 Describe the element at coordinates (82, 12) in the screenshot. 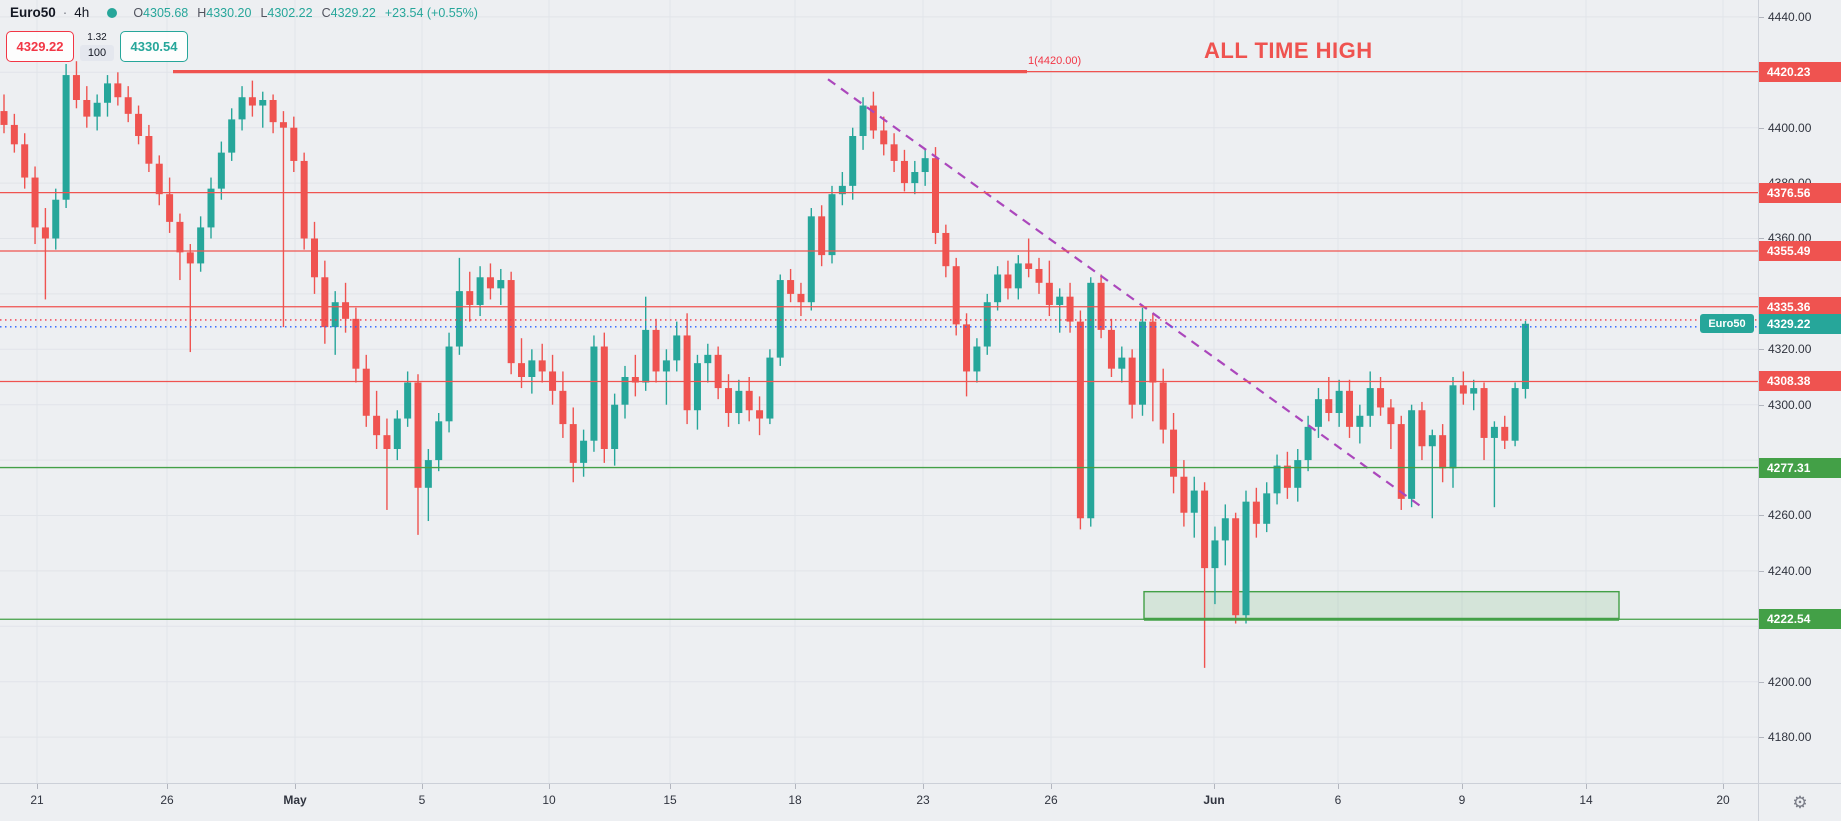

I see `interval-label: 4h` at that location.